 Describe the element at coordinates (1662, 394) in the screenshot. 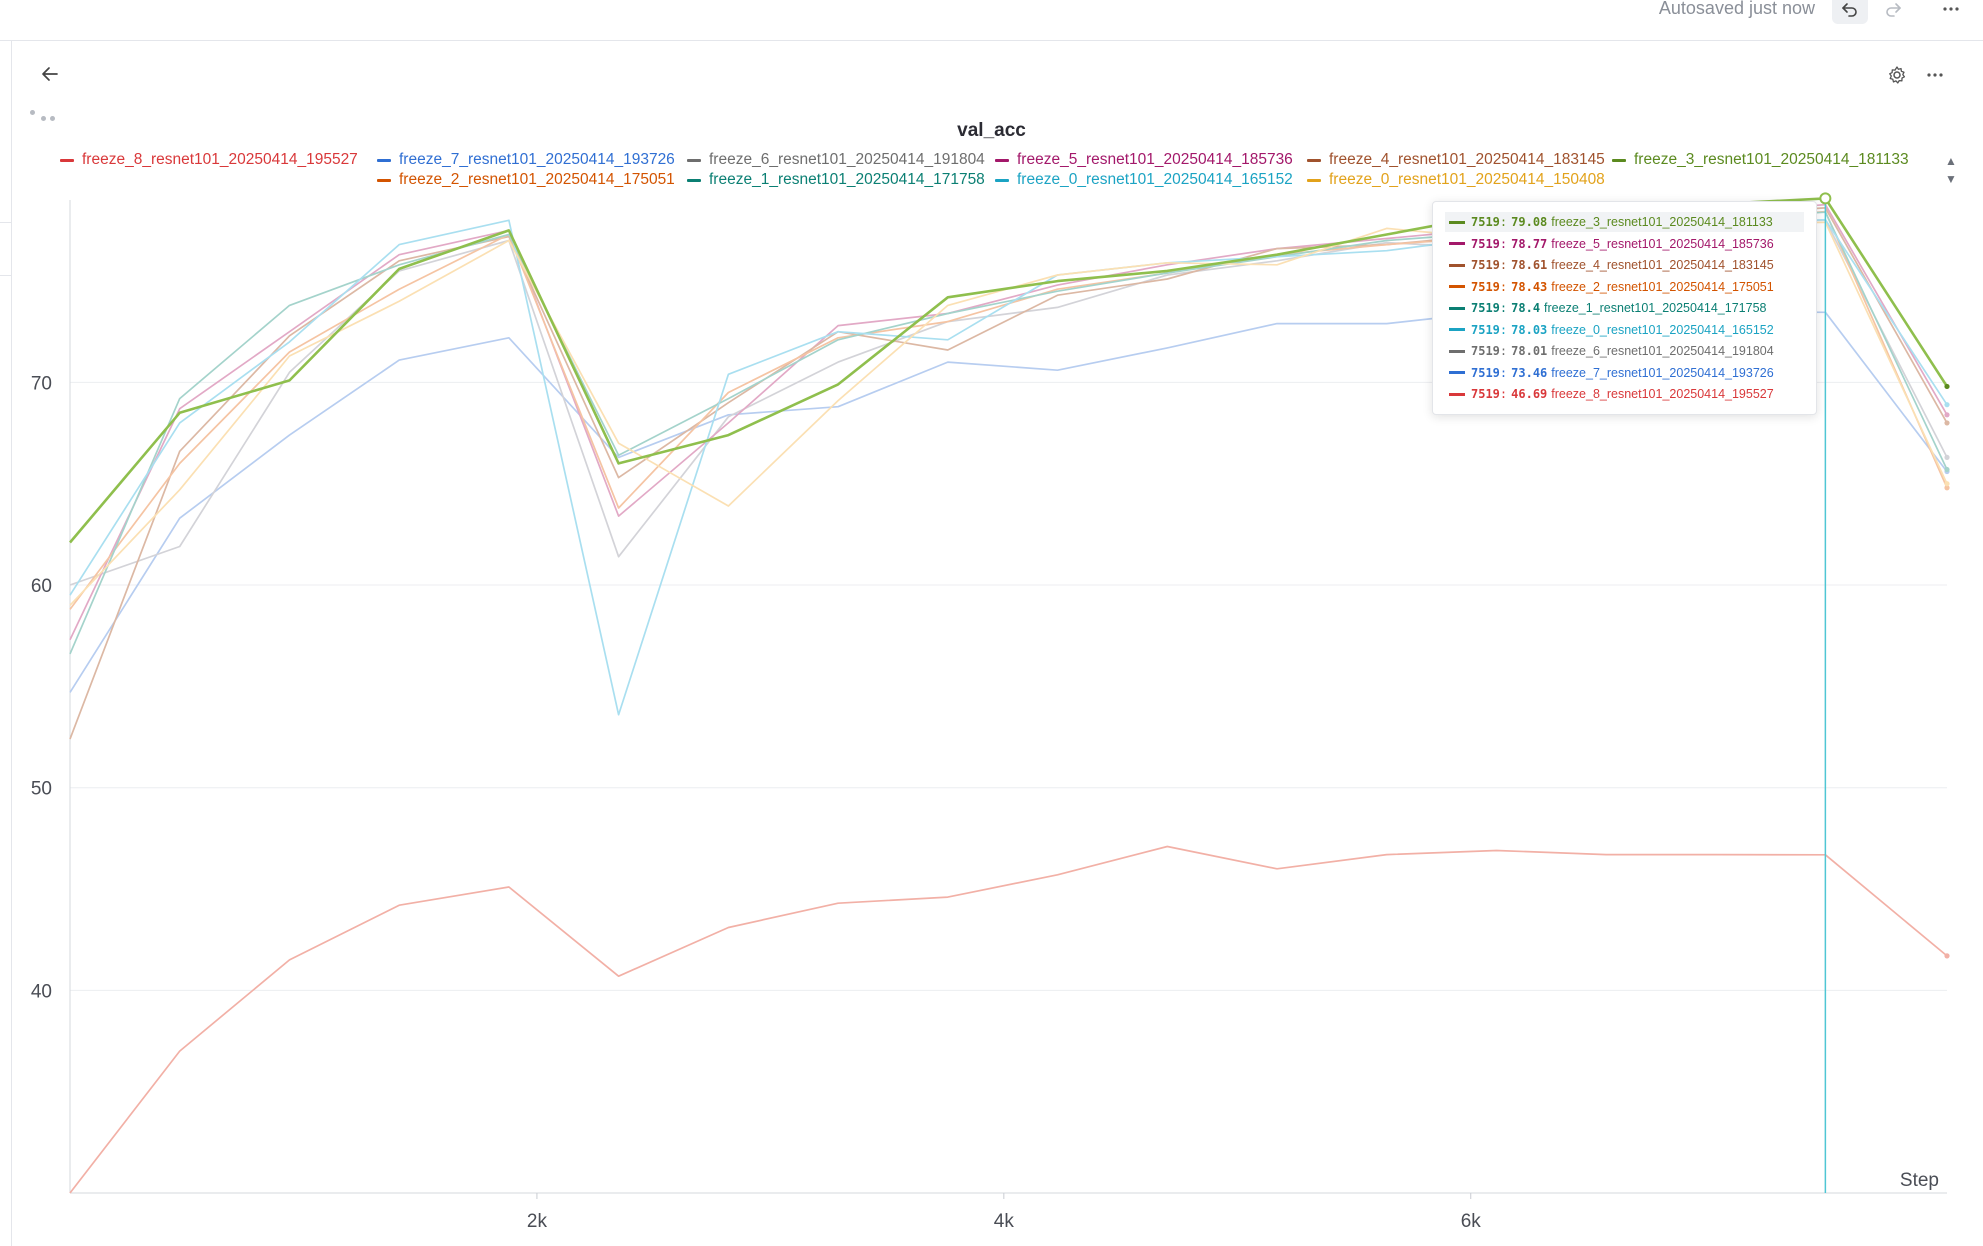

I see `tooltip-run-name: freeze_8_resnet101_20250414_195527` at that location.